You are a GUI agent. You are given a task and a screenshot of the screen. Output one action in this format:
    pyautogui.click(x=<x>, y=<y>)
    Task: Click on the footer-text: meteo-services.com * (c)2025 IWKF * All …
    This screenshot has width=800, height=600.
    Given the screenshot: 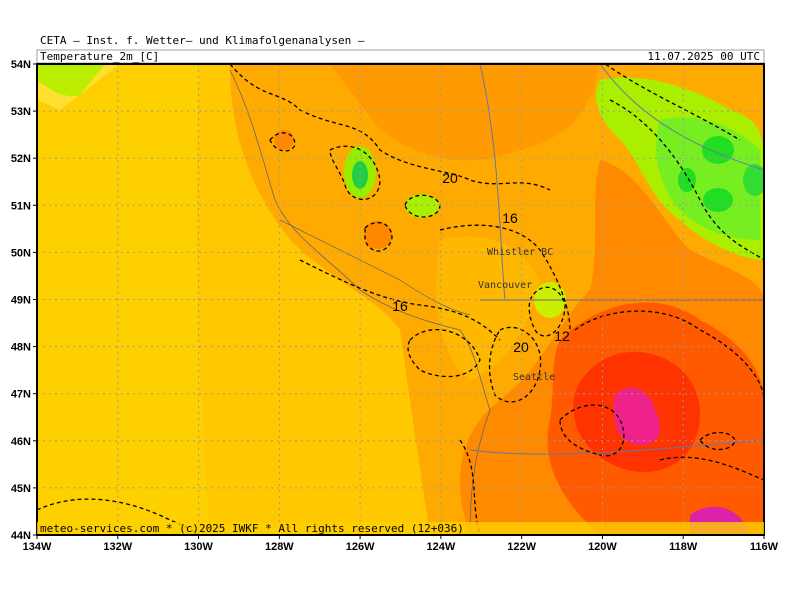 What is the action you would take?
    pyautogui.click(x=252, y=528)
    